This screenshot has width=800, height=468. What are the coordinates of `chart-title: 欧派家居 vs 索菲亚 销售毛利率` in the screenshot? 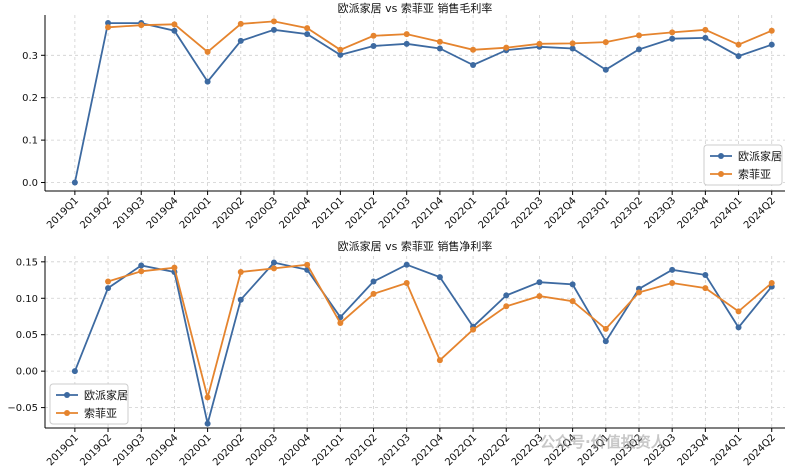 It's located at (415, 8).